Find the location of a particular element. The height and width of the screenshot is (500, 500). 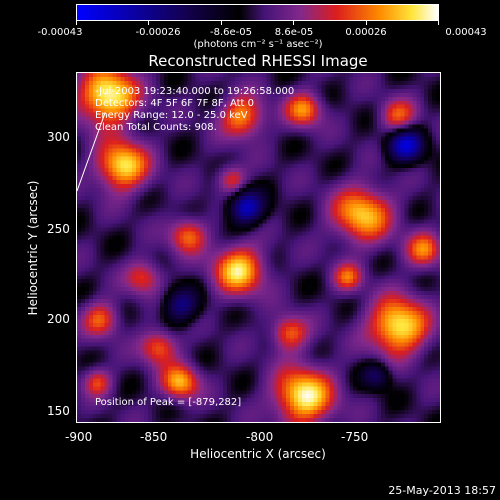

x-tick-label: -850 is located at coordinates (154, 437).